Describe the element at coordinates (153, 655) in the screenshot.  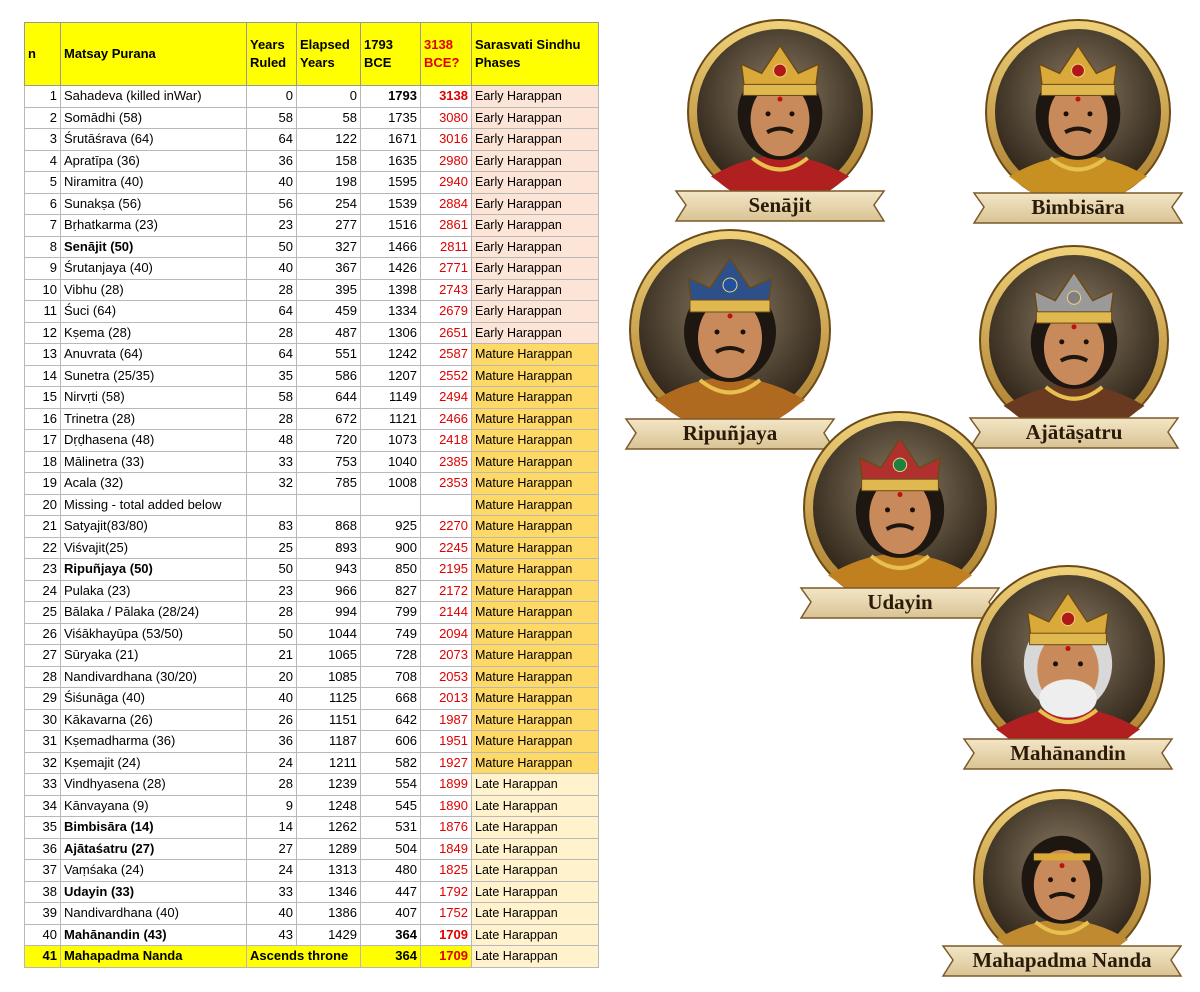
I see `king-name: Sūryaka (21)` at that location.